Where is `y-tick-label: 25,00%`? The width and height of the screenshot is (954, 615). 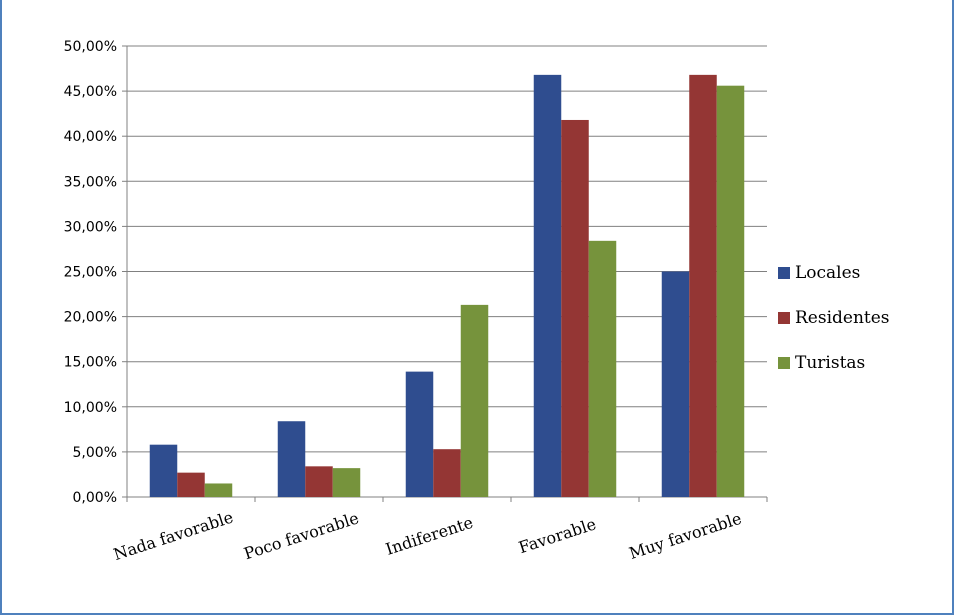 y-tick-label: 25,00% is located at coordinates (90, 273).